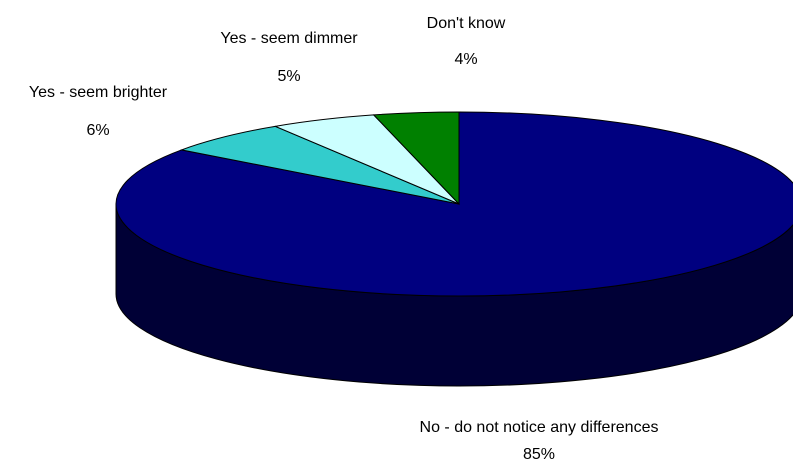 The width and height of the screenshot is (793, 465). Describe the element at coordinates (465, 59) in the screenshot. I see `slice-percent-dont-know: 4%` at that location.